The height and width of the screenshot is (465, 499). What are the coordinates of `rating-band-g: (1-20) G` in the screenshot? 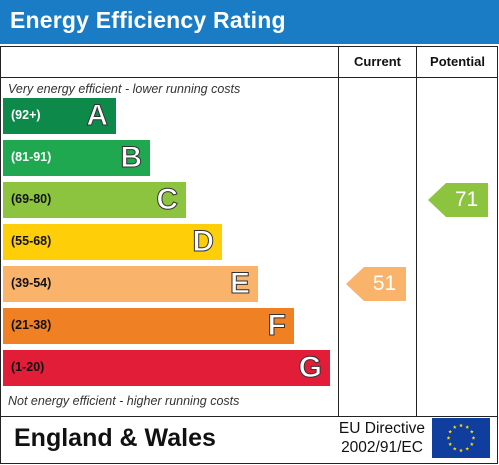 It's located at (166, 368).